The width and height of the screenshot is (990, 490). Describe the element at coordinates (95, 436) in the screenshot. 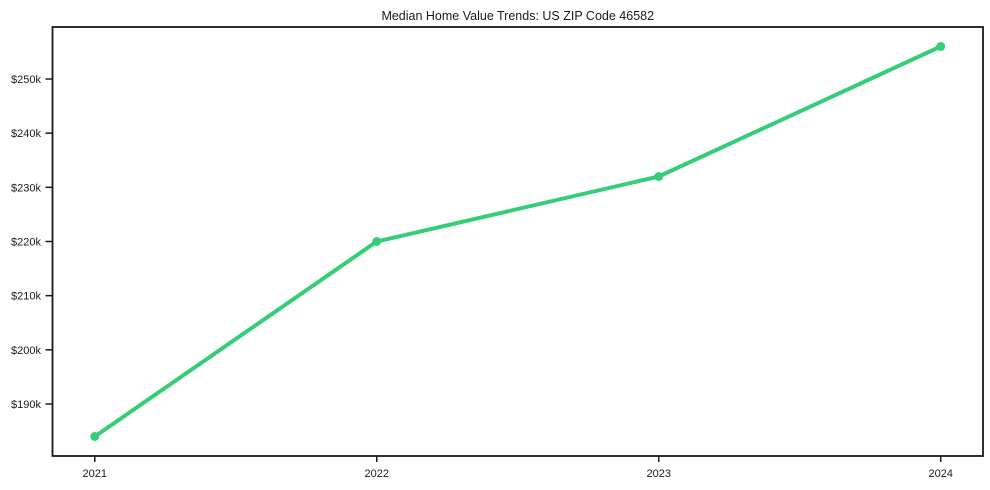

I see `data-point-2021` at that location.